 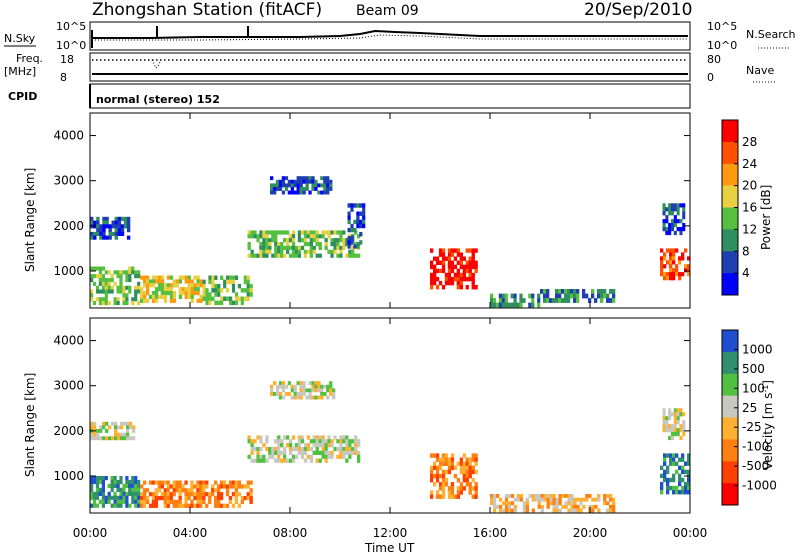 I want to click on colorbar-tick-label: 16, so click(x=749, y=208).